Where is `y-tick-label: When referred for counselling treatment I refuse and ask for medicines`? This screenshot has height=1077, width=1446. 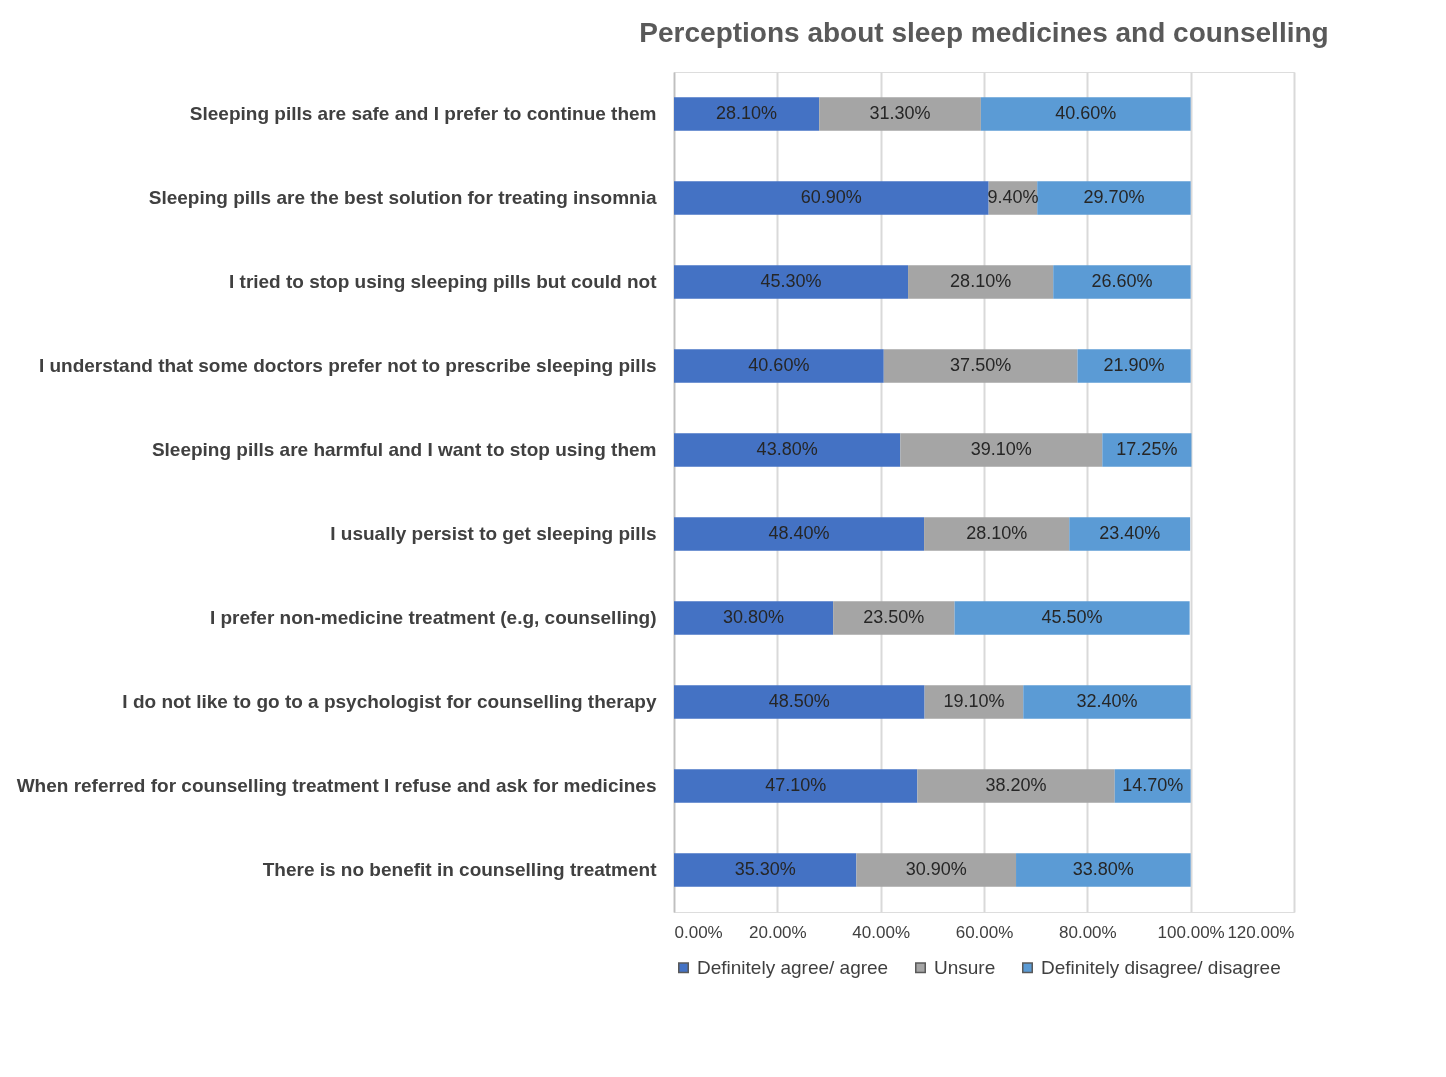 y-tick-label: When referred for counselling treatment I refuse and ask for medicines is located at coordinates (336, 785).